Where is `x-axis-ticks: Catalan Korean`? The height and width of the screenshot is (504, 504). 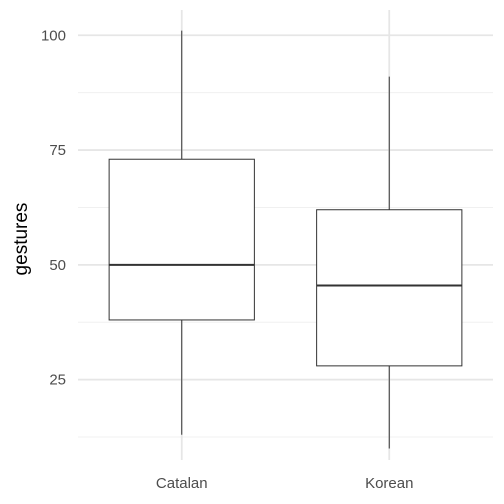 x-axis-ticks: Catalan Korean is located at coordinates (285, 483).